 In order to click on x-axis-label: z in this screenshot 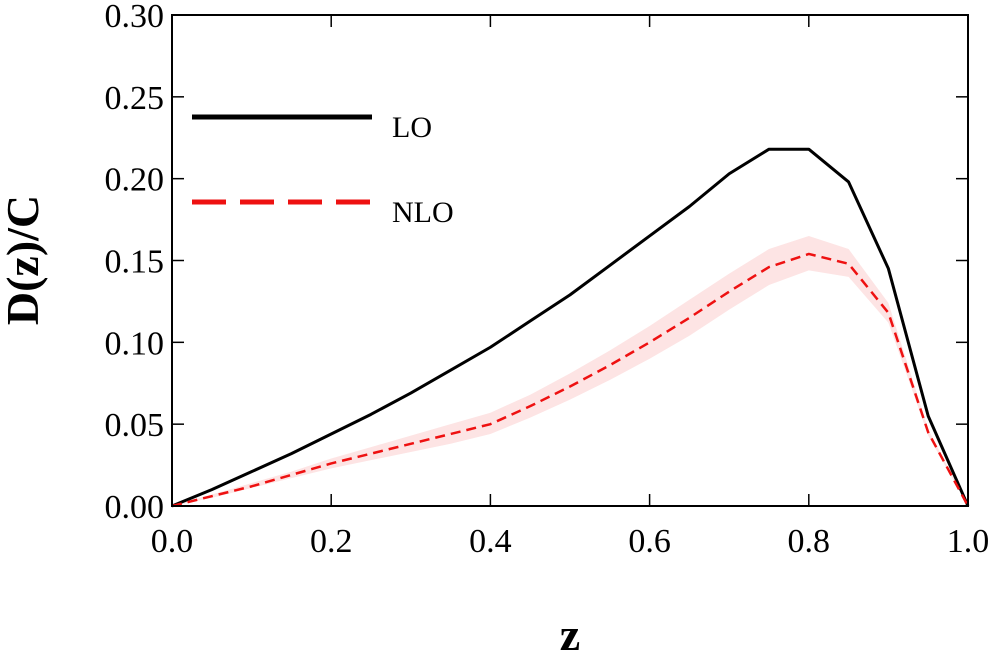, I will do `click(570, 633)`.